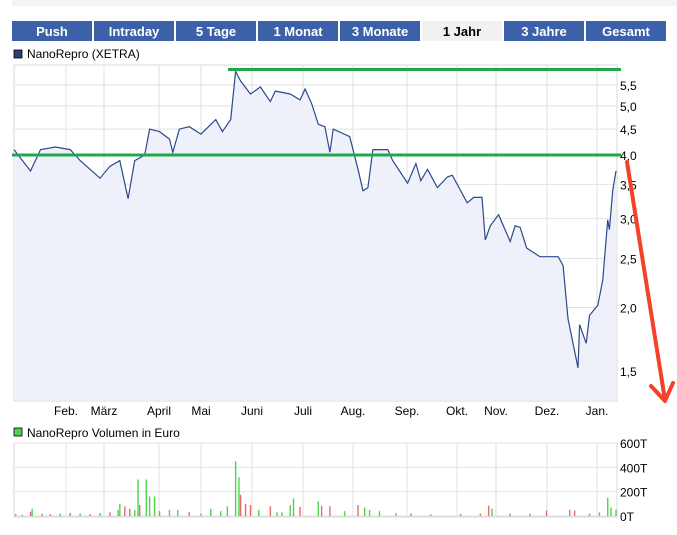 Image resolution: width=677 pixels, height=535 pixels. I want to click on volume-y-tick: 400T, so click(634, 468).